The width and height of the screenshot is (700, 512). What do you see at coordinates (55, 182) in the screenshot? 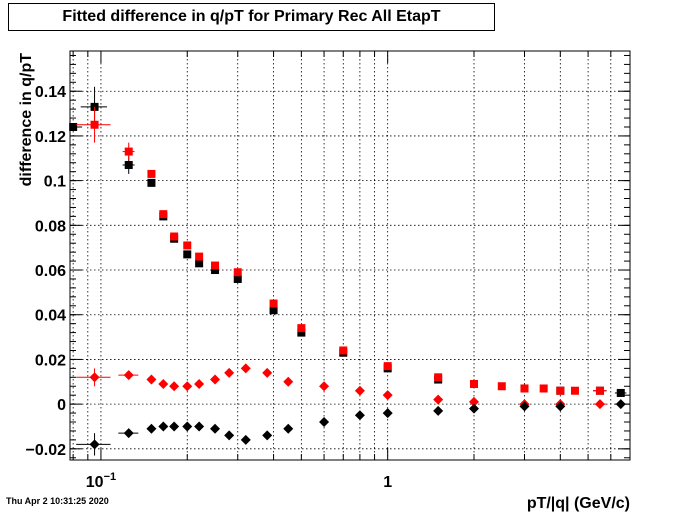
I see `y-tick-label: 0.1` at bounding box center [55, 182].